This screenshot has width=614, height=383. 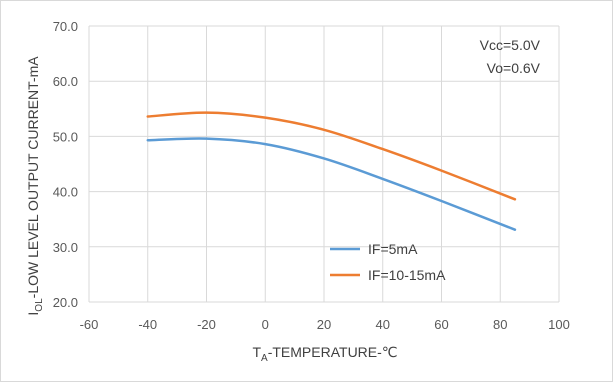 What do you see at coordinates (65, 247) in the screenshot?
I see `y-tick-label: 30.0` at bounding box center [65, 247].